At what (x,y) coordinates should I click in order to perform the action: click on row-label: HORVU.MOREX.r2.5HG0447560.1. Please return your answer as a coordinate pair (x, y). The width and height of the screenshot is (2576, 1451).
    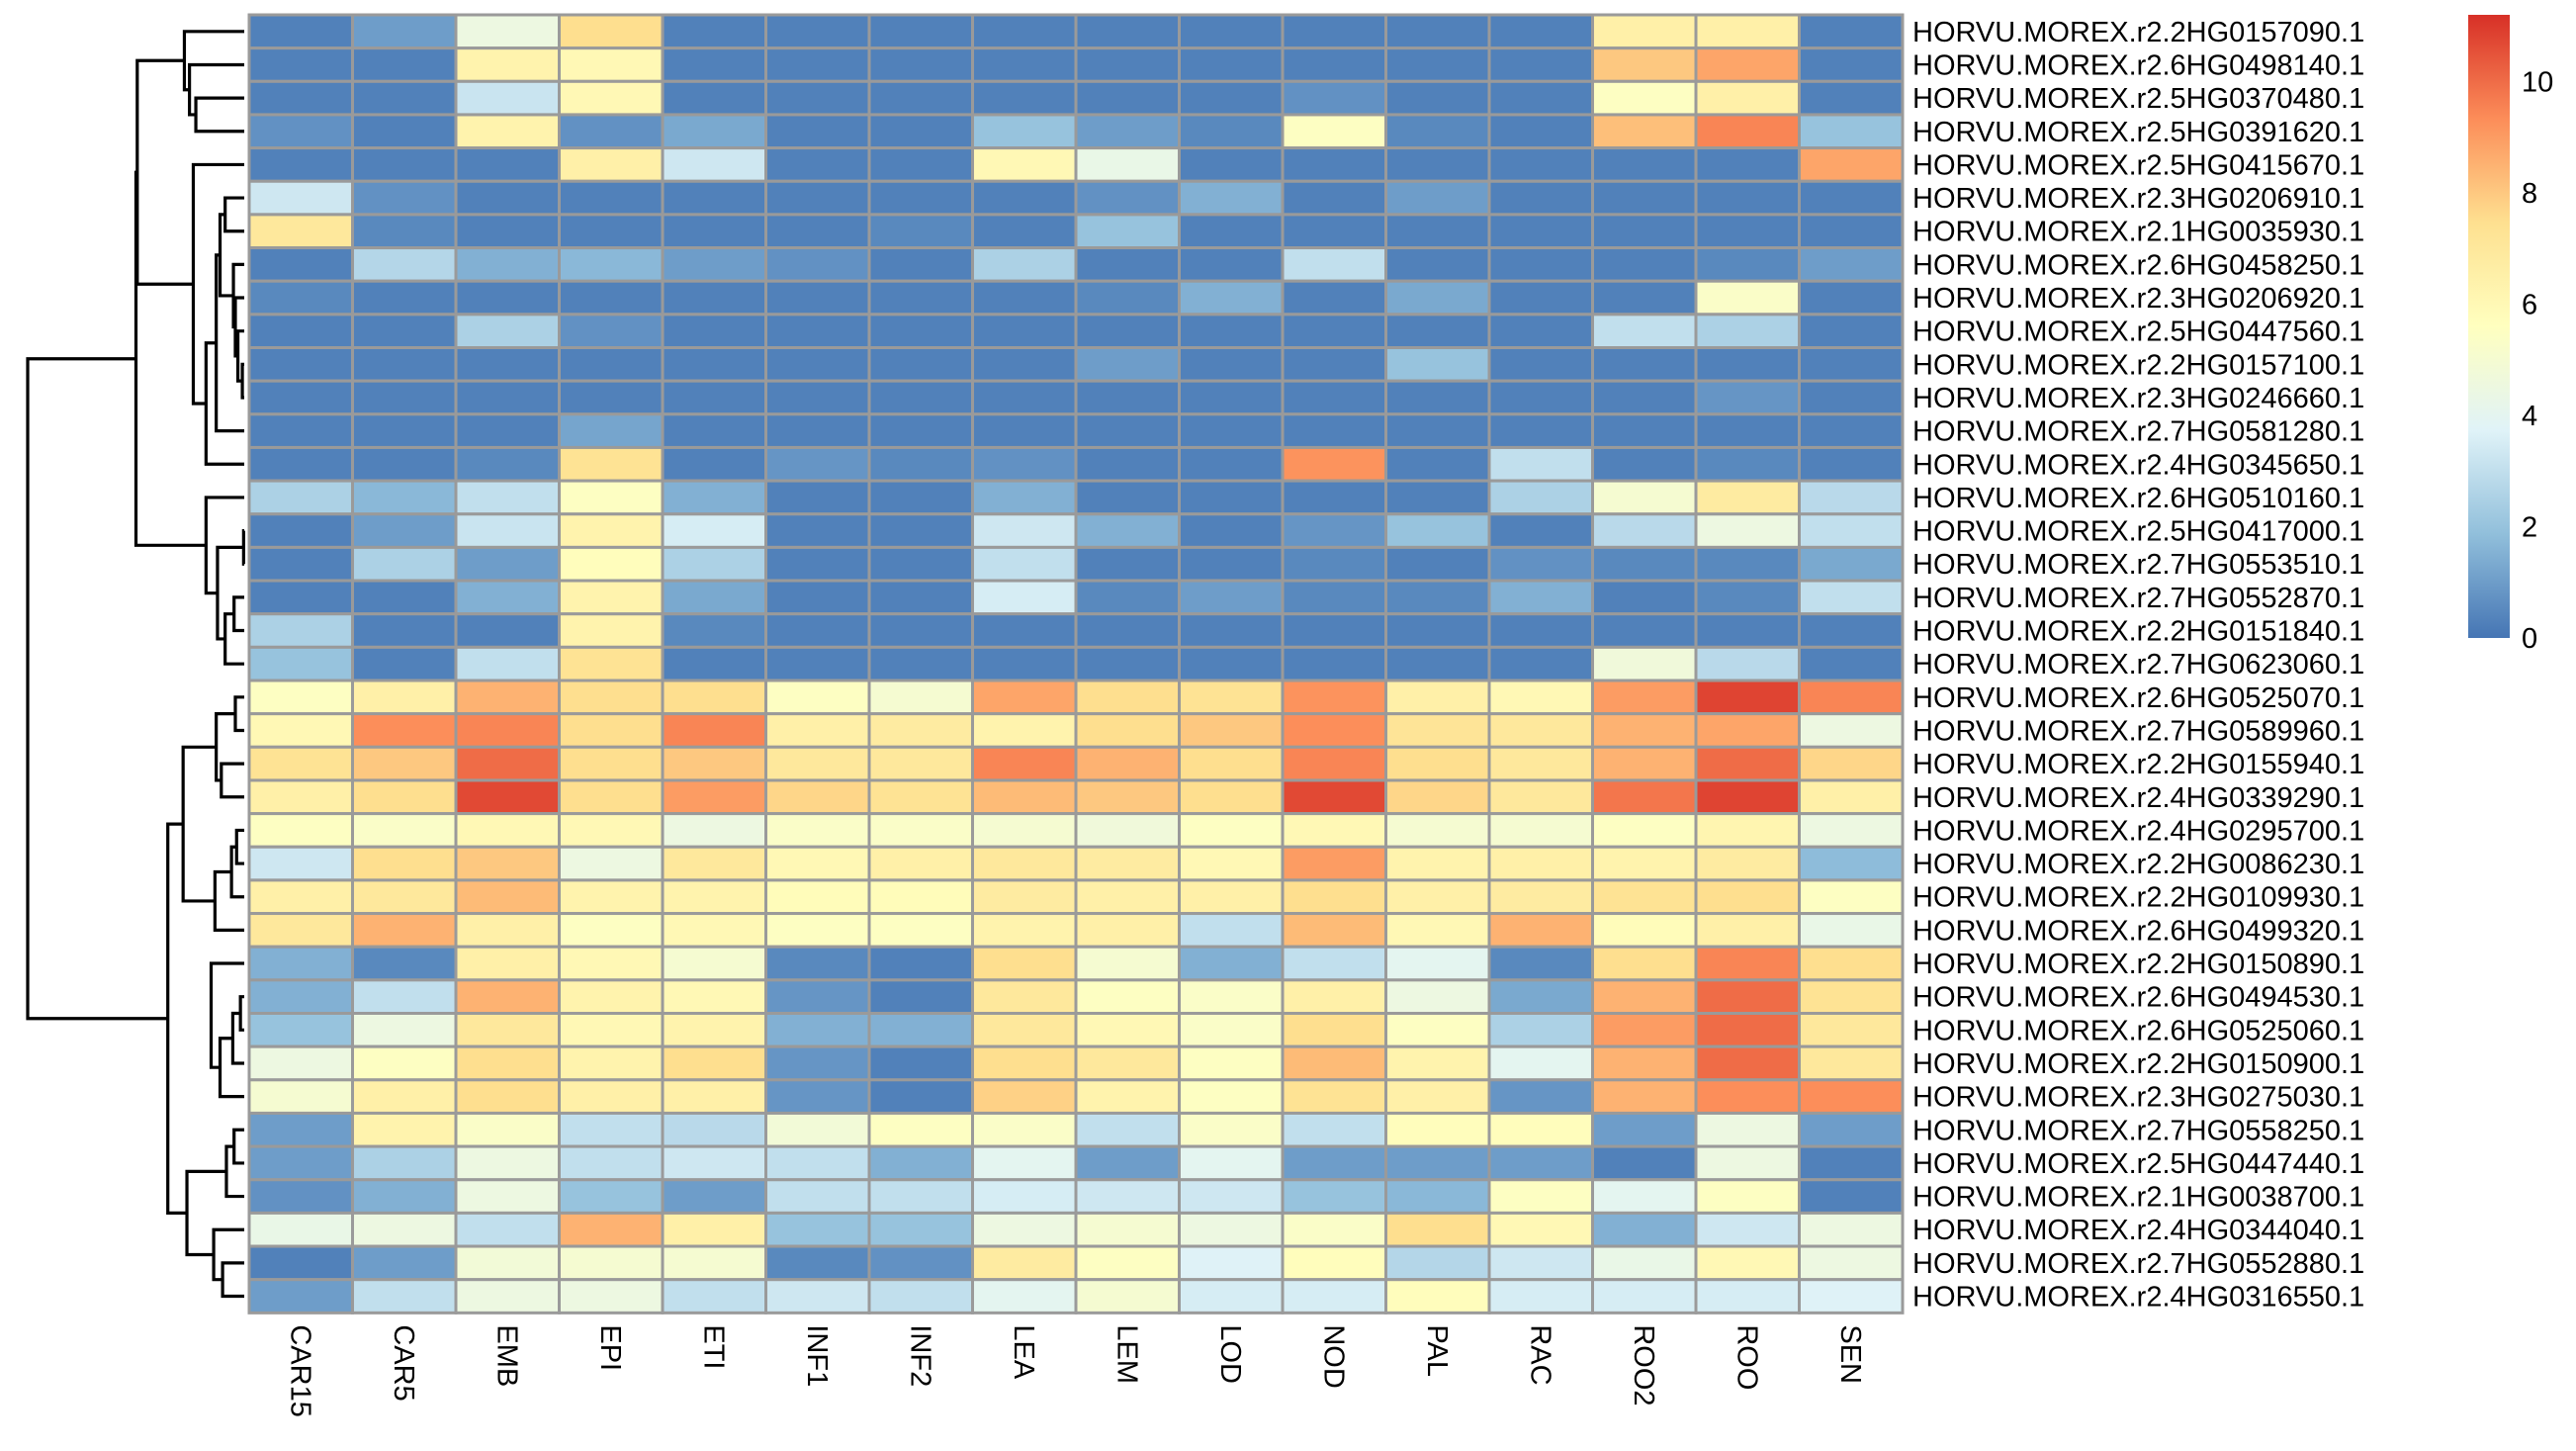
    Looking at the image, I should click on (2138, 332).